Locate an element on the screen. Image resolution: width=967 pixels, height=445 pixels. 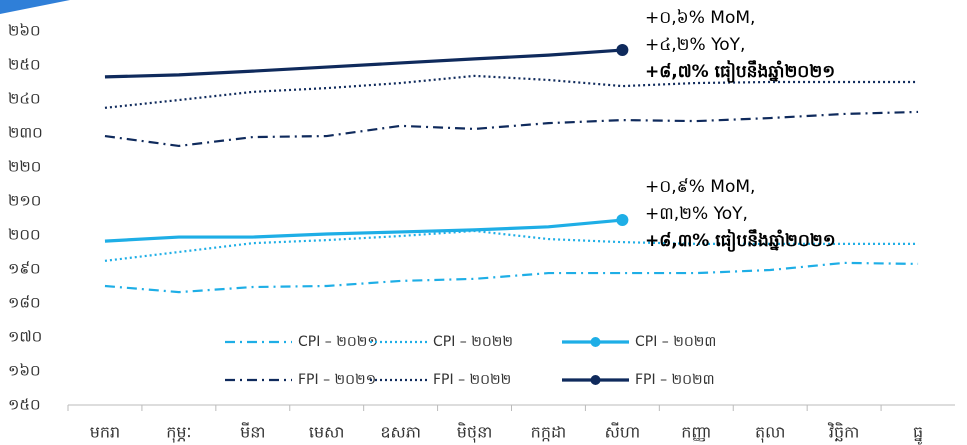
y-tick-label: ១៦០ is located at coordinates (24, 371).